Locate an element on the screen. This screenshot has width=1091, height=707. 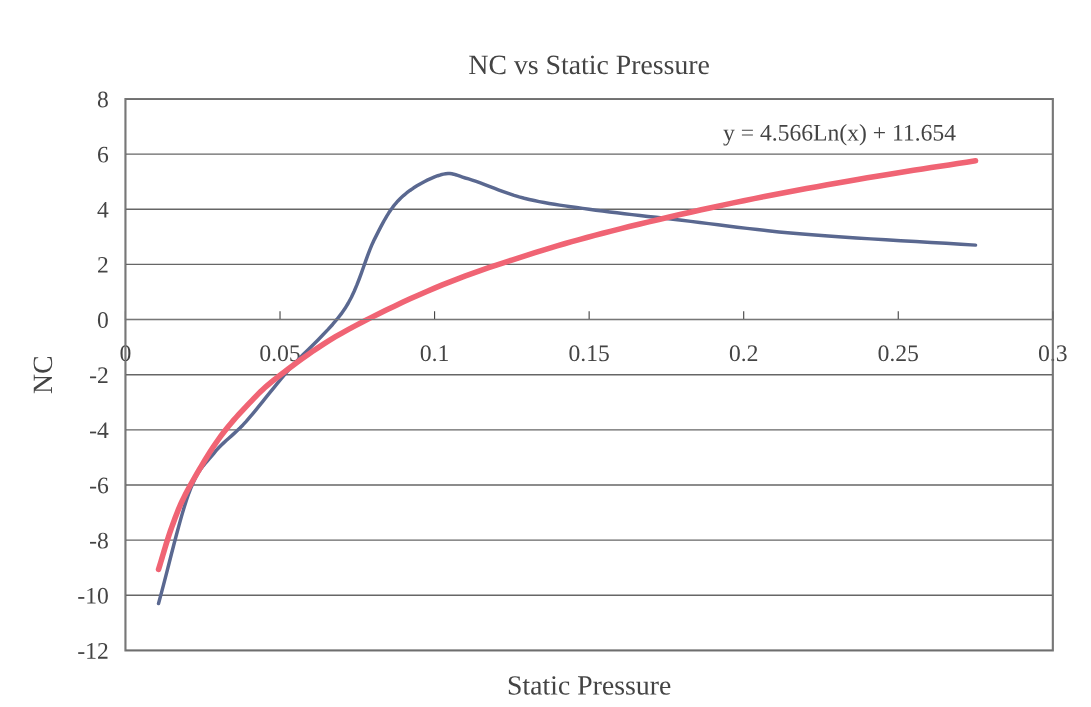
y-tick-label: -6 is located at coordinates (99, 485).